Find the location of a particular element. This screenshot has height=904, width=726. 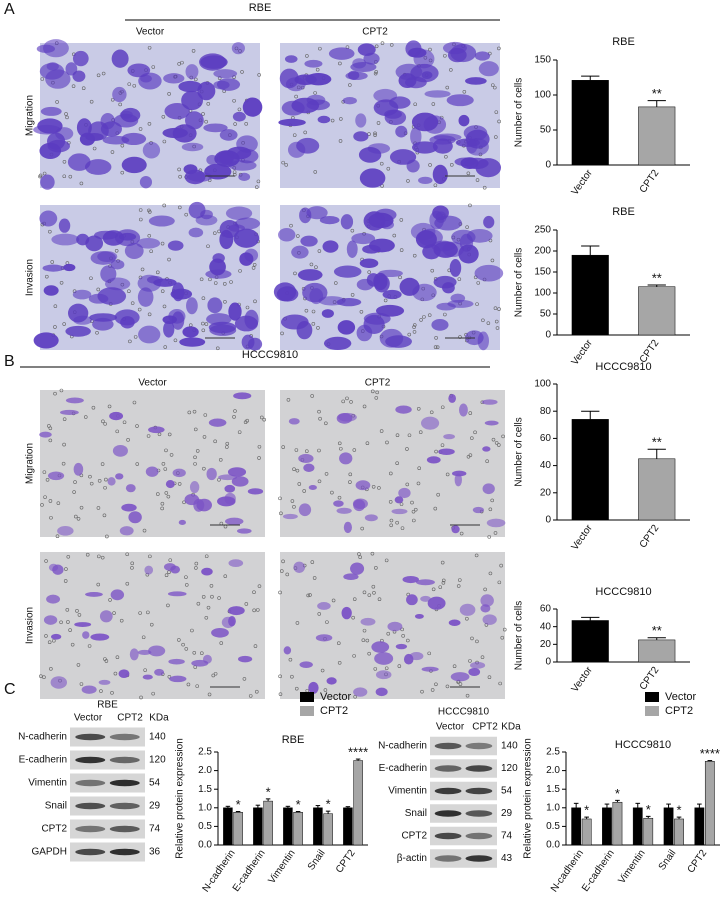

y-tick-label: 1.0 is located at coordinates (205, 807).